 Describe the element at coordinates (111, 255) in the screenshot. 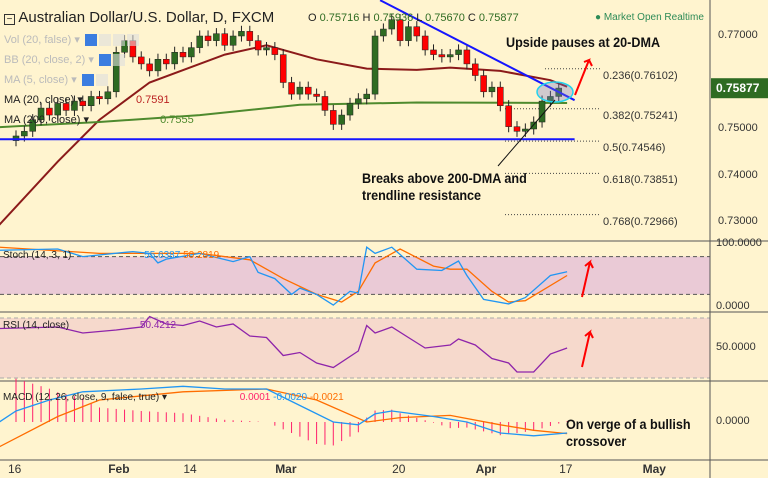

I see `stoch-legend: Stoch (14, 3, 1) 55.6387 50.2819` at that location.